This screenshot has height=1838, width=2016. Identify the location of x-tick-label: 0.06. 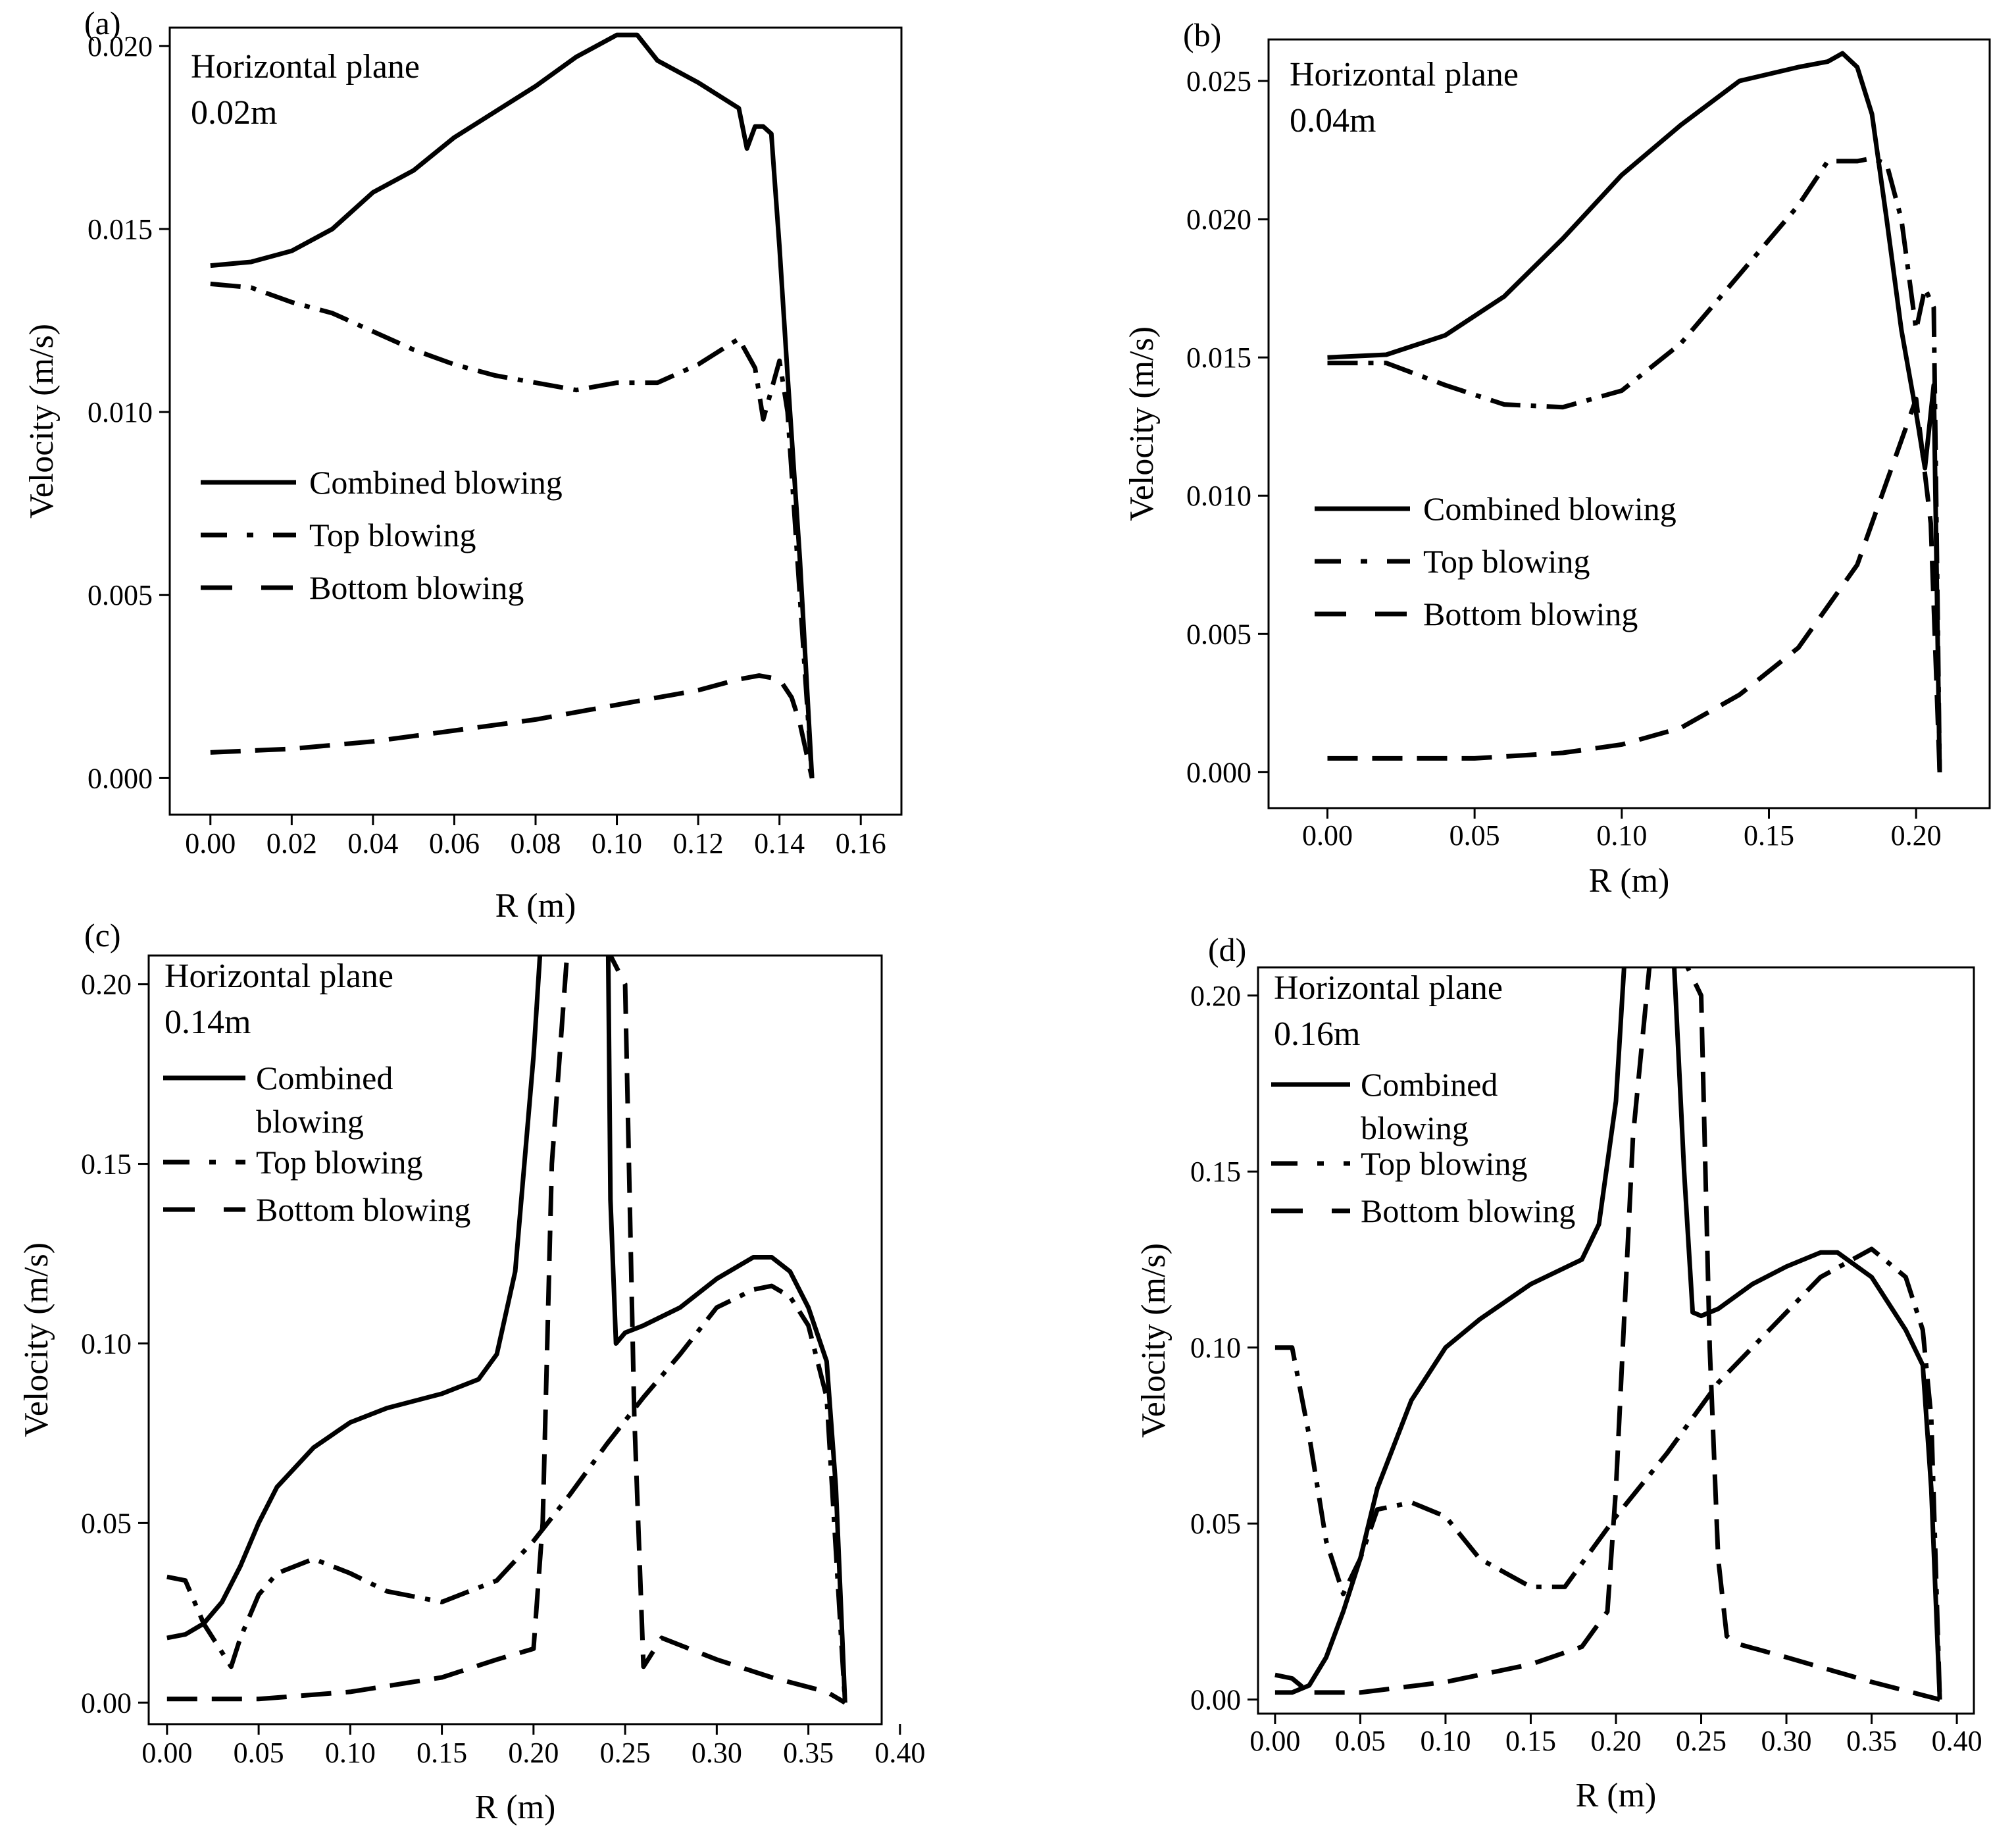
(454, 843).